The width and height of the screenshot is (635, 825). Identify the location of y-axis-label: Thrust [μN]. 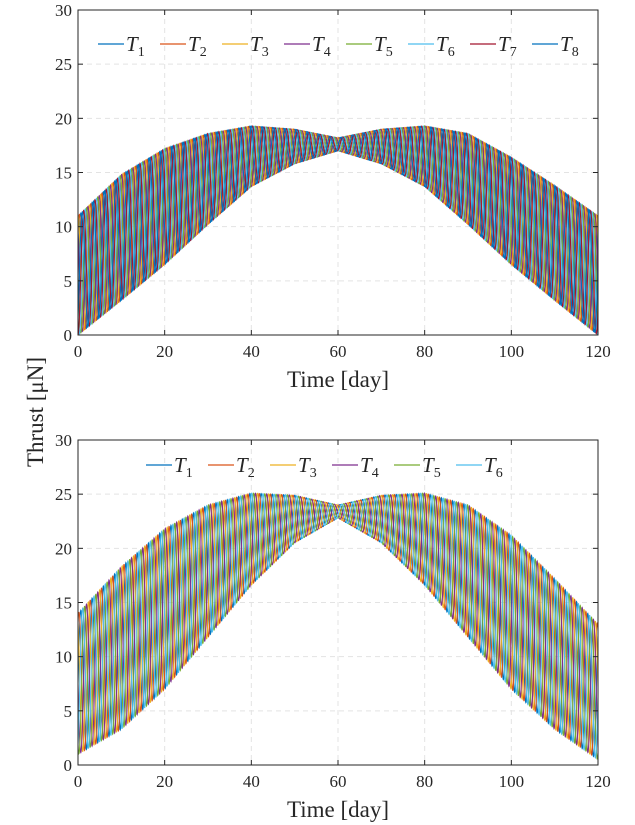
(35, 412).